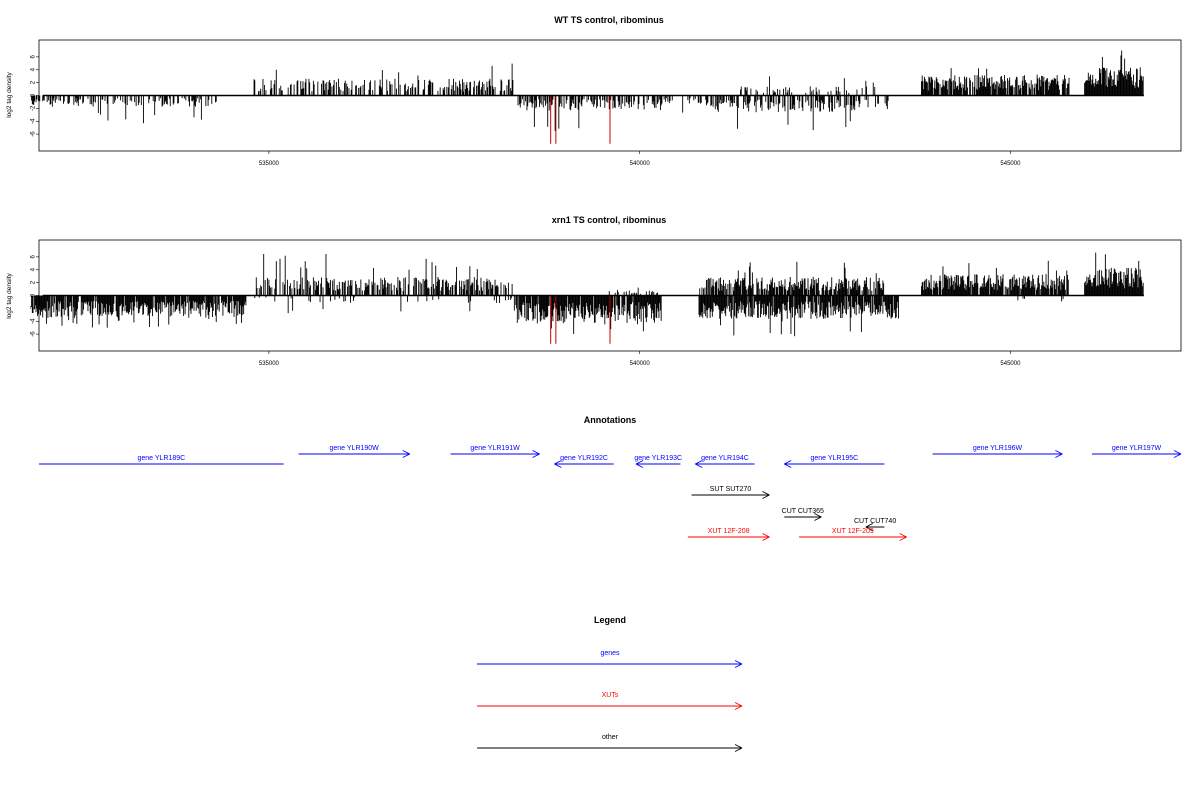 This screenshot has height=800, width=1200. Describe the element at coordinates (610, 706) in the screenshot. I see `legend-arrow-xut` at that location.